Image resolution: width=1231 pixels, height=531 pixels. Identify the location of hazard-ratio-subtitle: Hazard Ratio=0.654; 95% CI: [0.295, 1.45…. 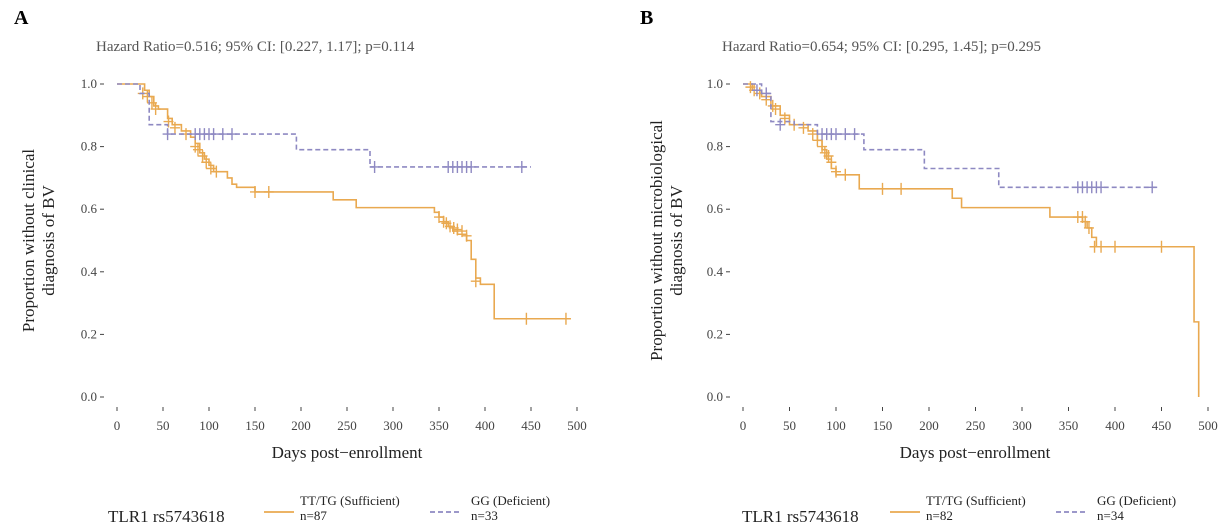
(881, 47).